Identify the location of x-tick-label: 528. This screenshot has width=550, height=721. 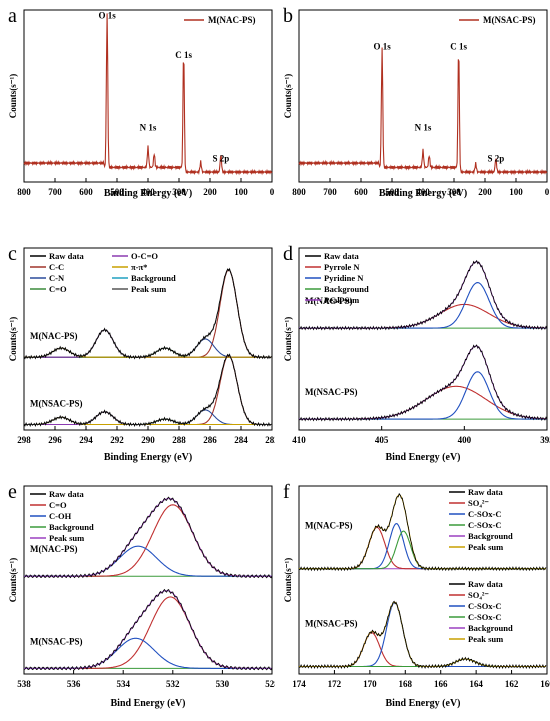
(270, 684).